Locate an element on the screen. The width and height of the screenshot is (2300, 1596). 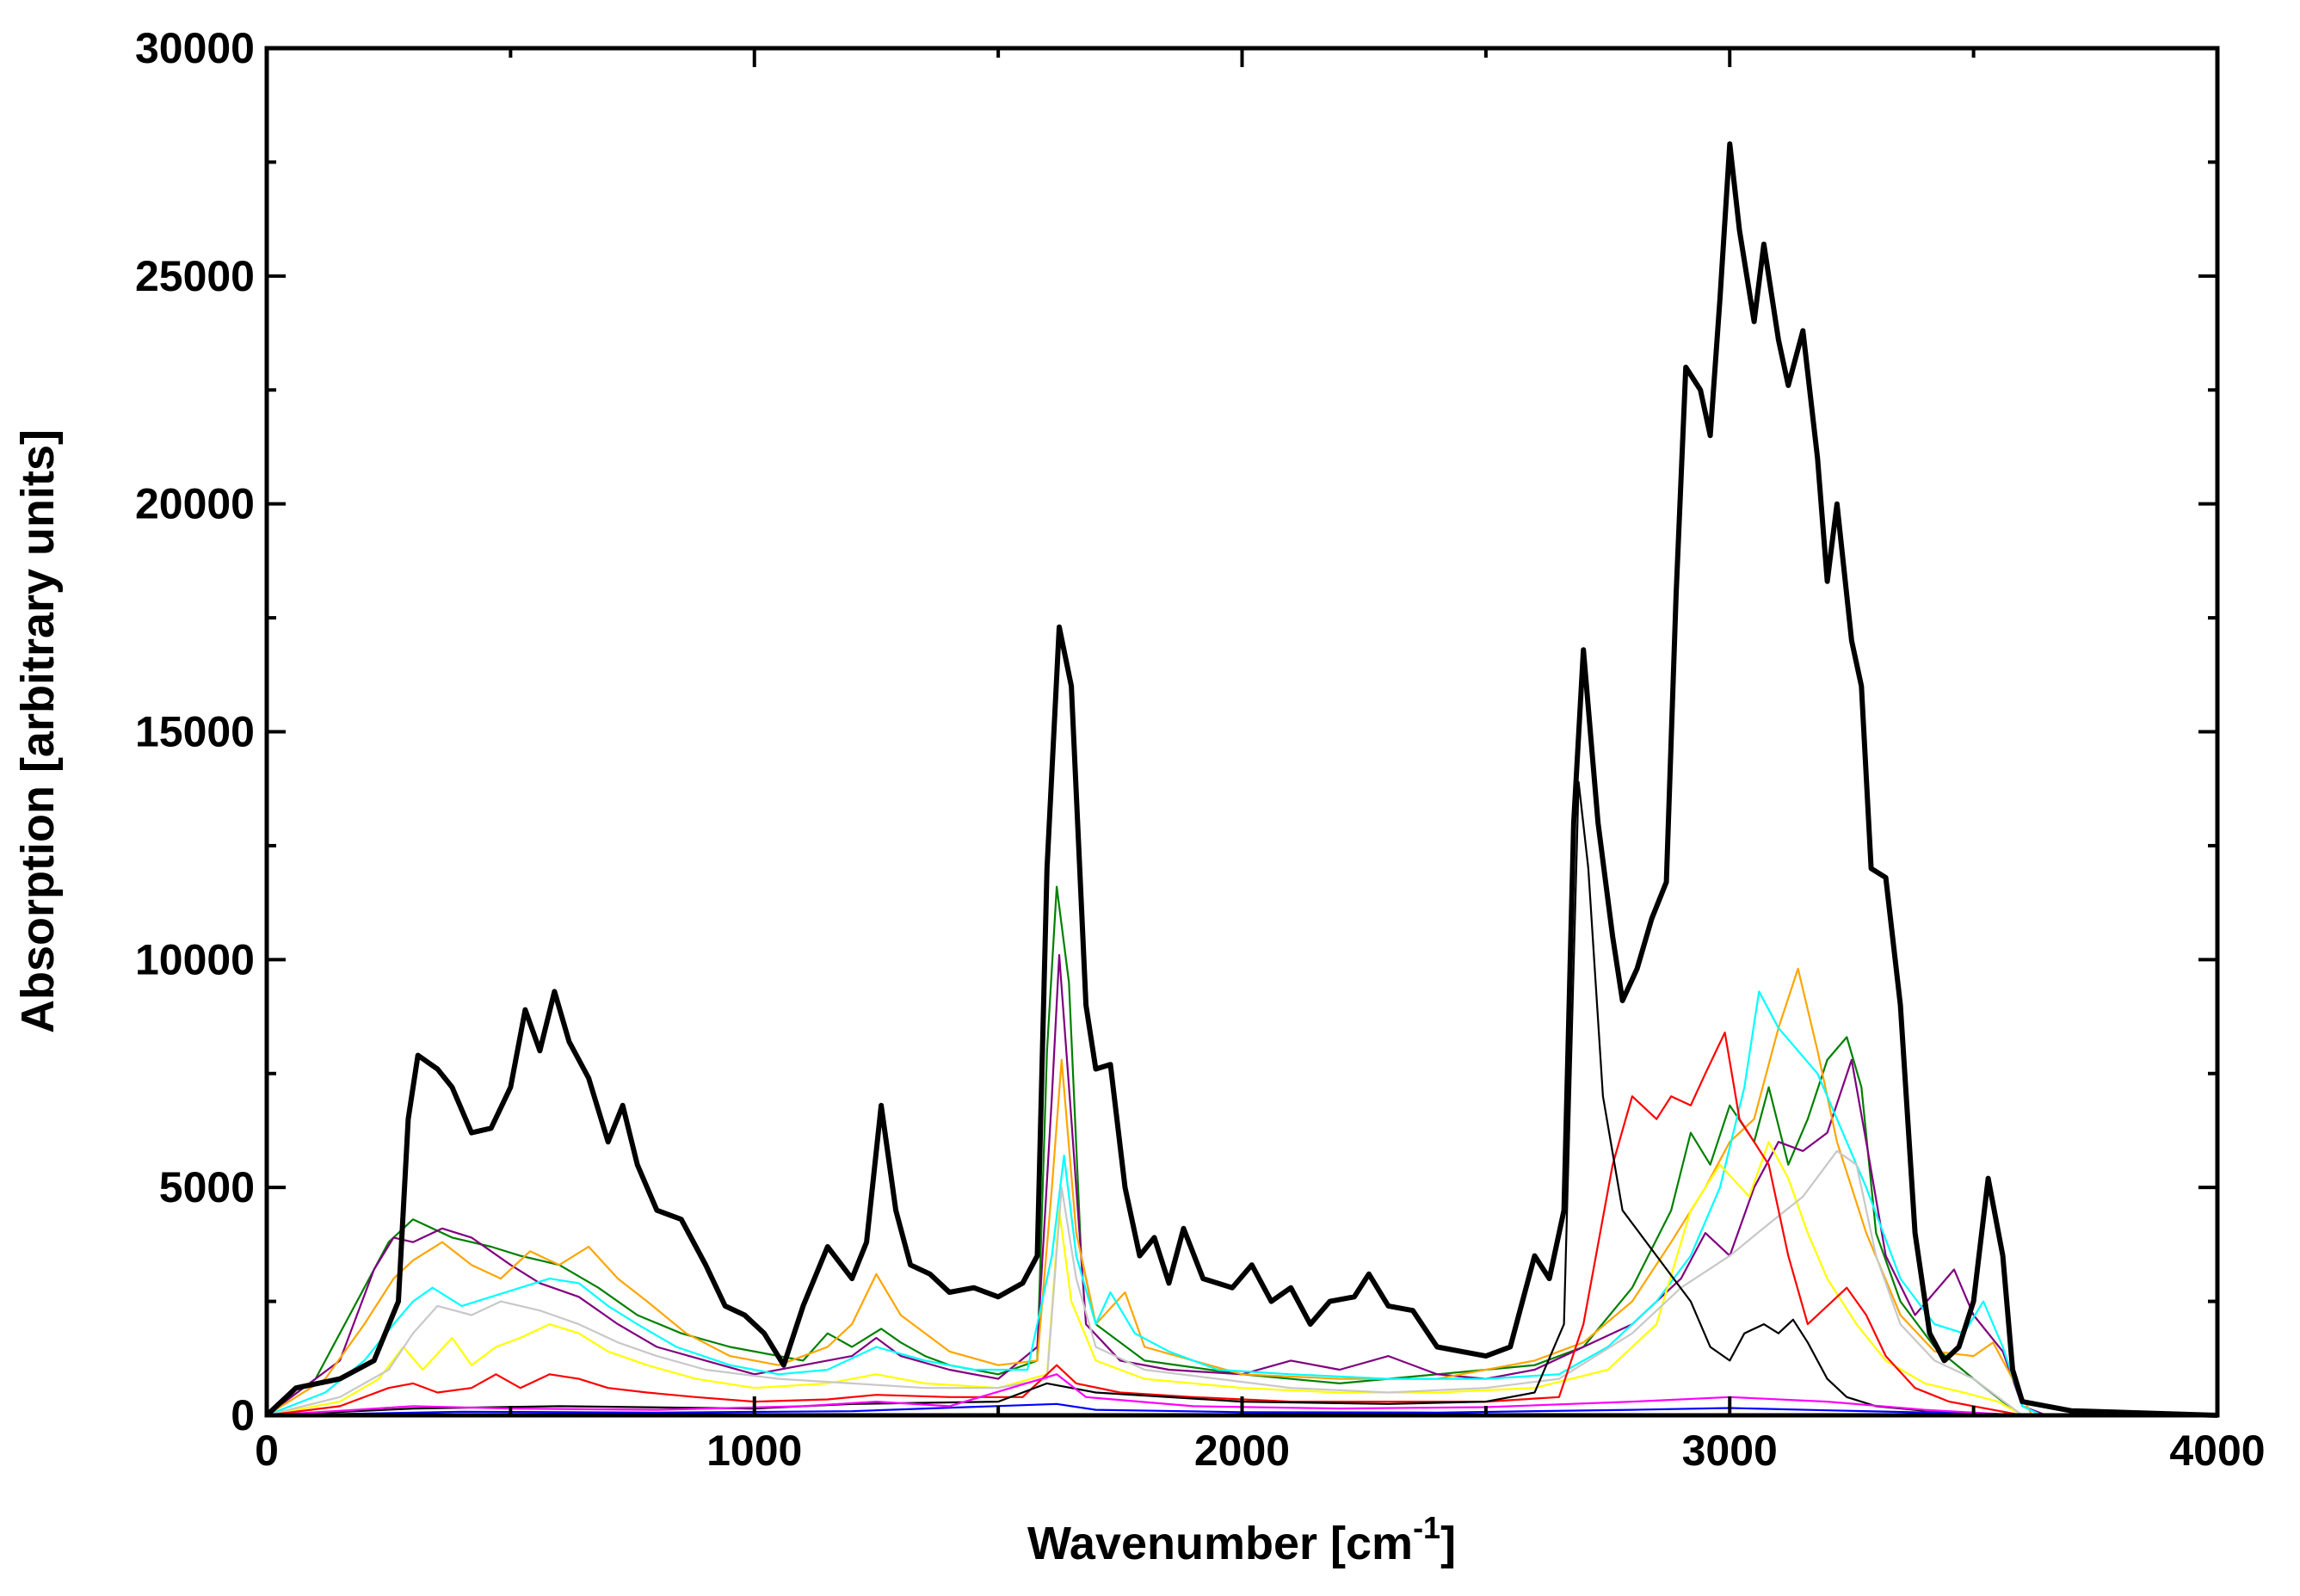
y-tick-label: 15000 is located at coordinates (195, 732).